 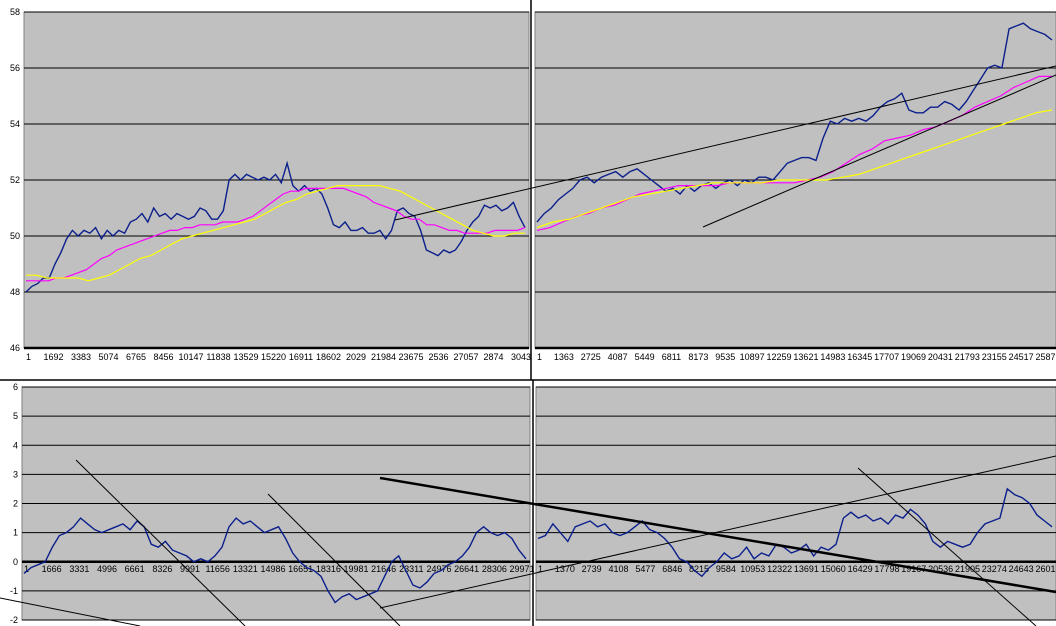 What do you see at coordinates (383, 569) in the screenshot?
I see `x-tick-label: 21646` at bounding box center [383, 569].